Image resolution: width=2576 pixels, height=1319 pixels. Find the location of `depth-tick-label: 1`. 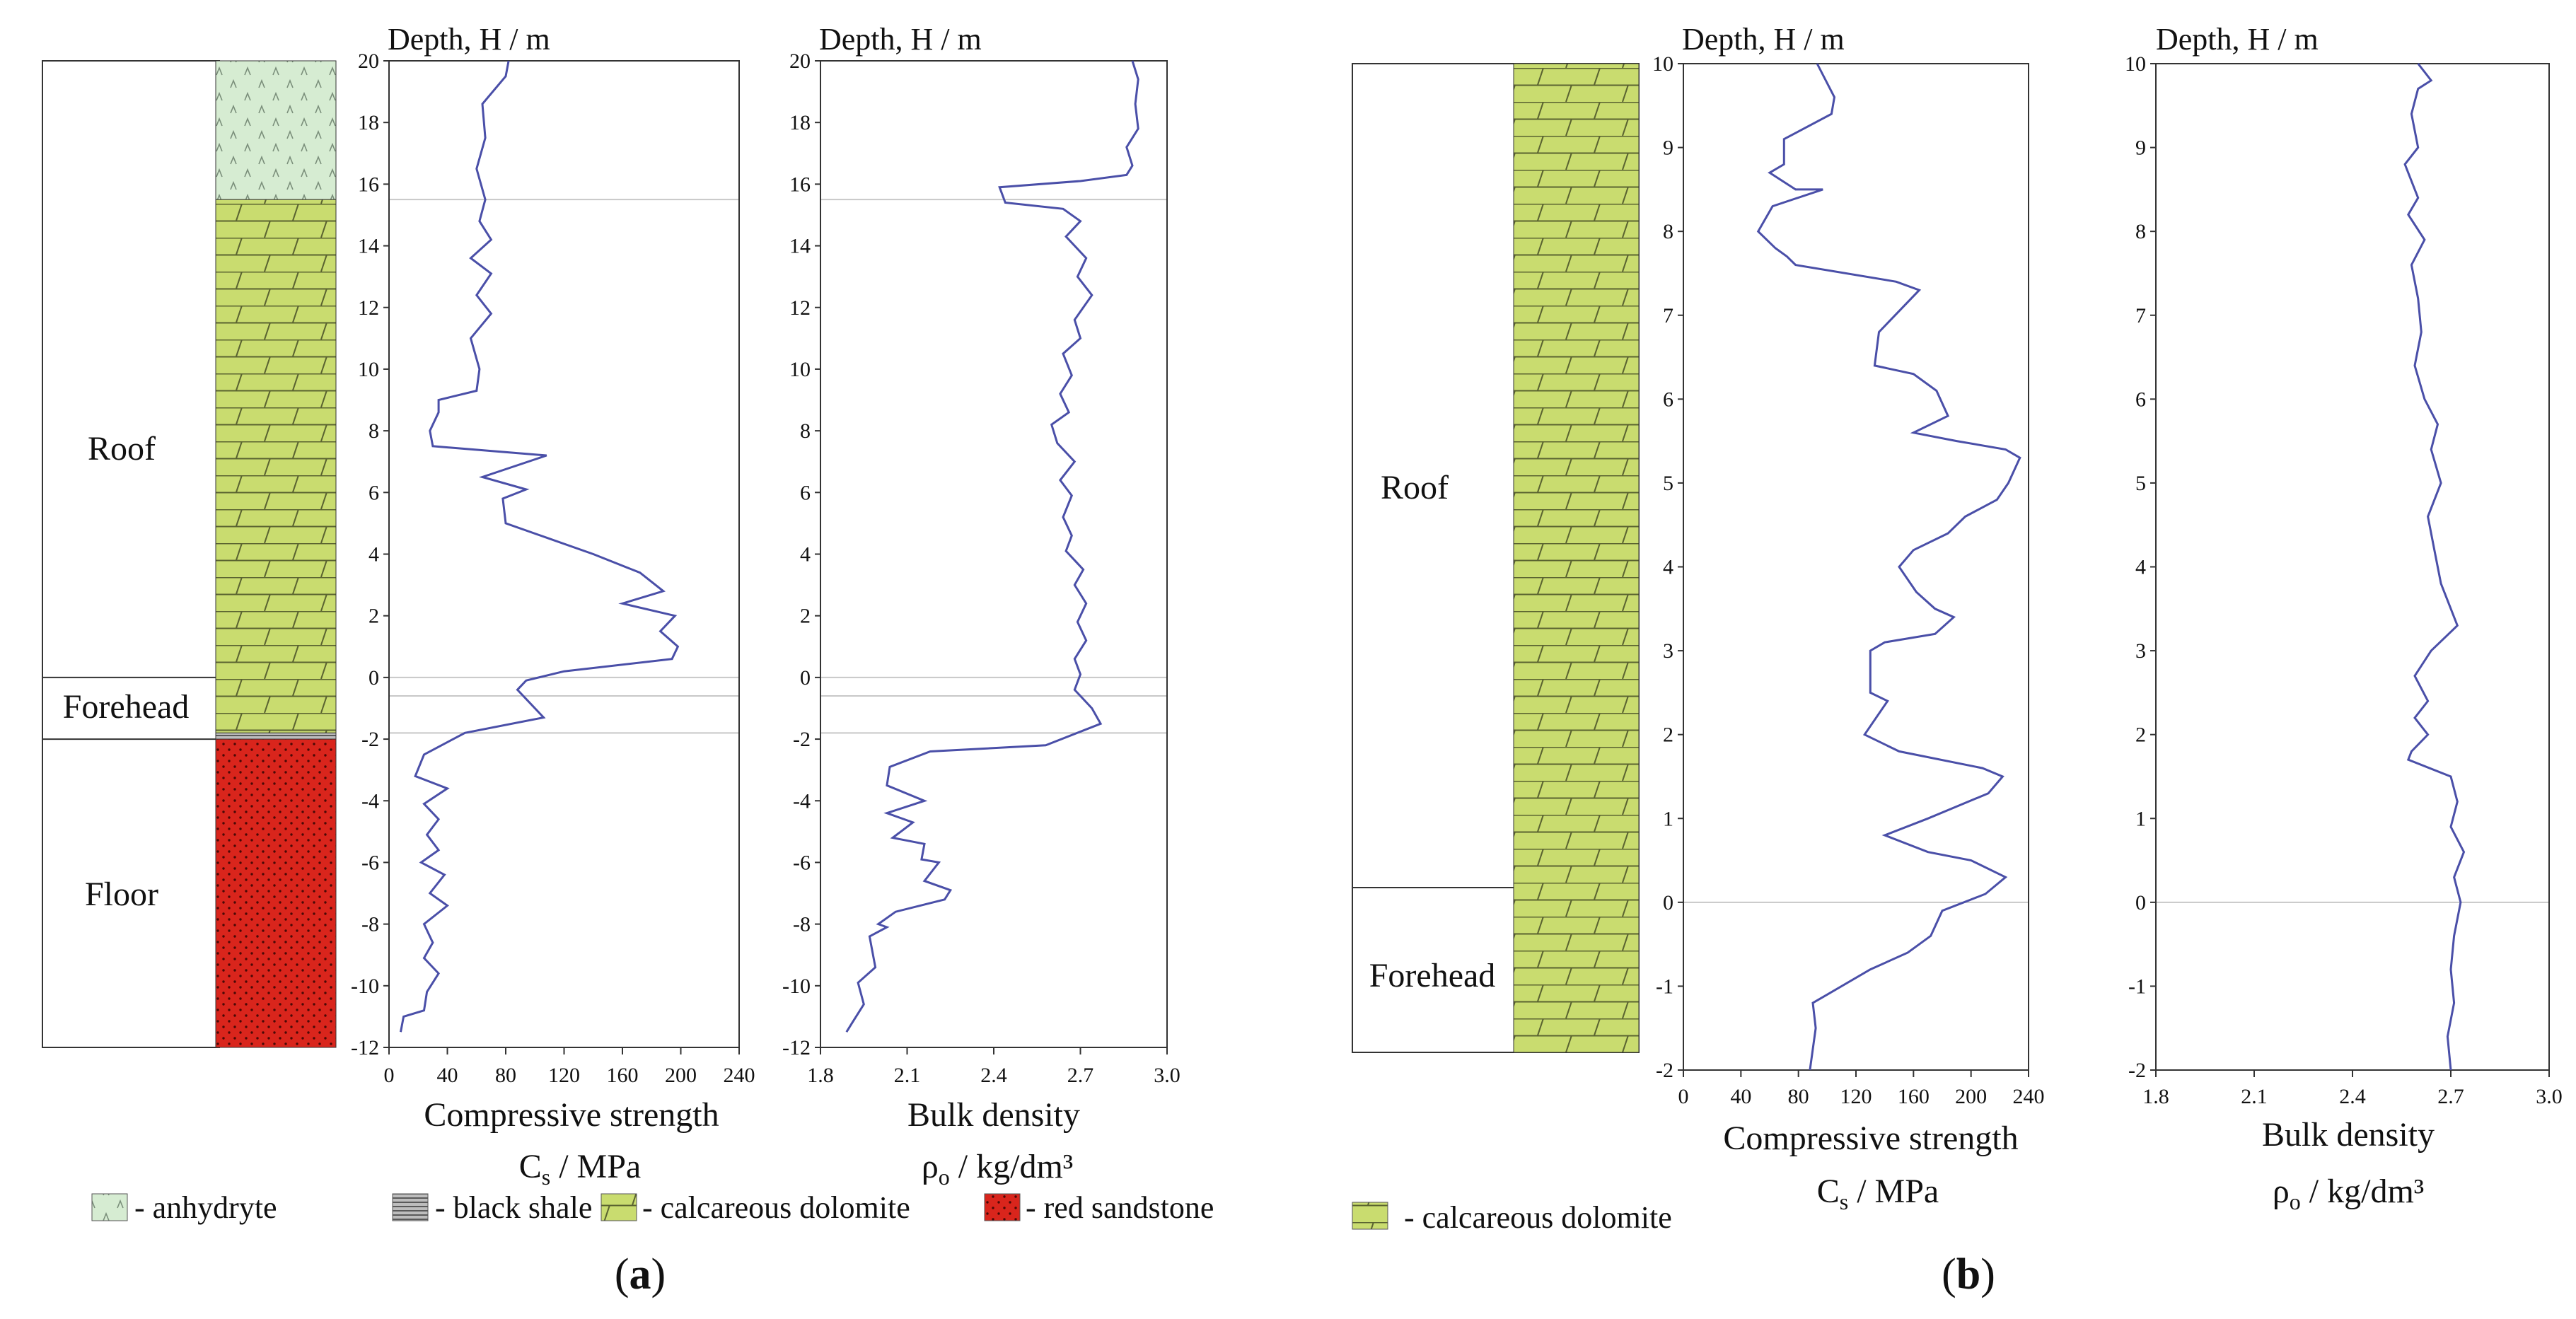

depth-tick-label: 1 is located at coordinates (2140, 819).